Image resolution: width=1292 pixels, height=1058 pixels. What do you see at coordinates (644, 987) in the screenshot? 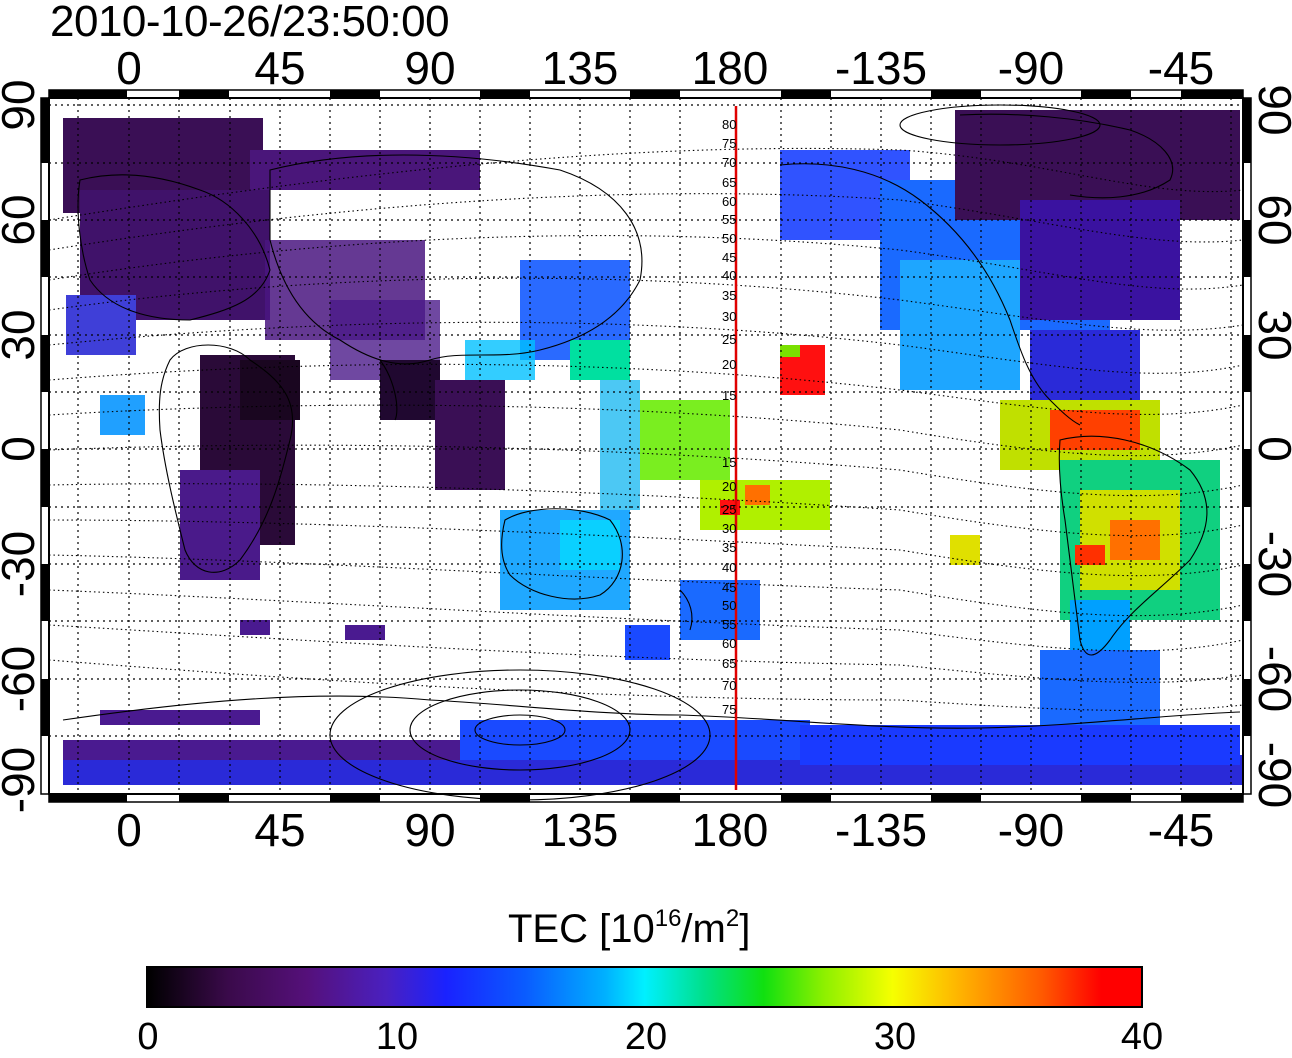
I see `tec-colorbar` at bounding box center [644, 987].